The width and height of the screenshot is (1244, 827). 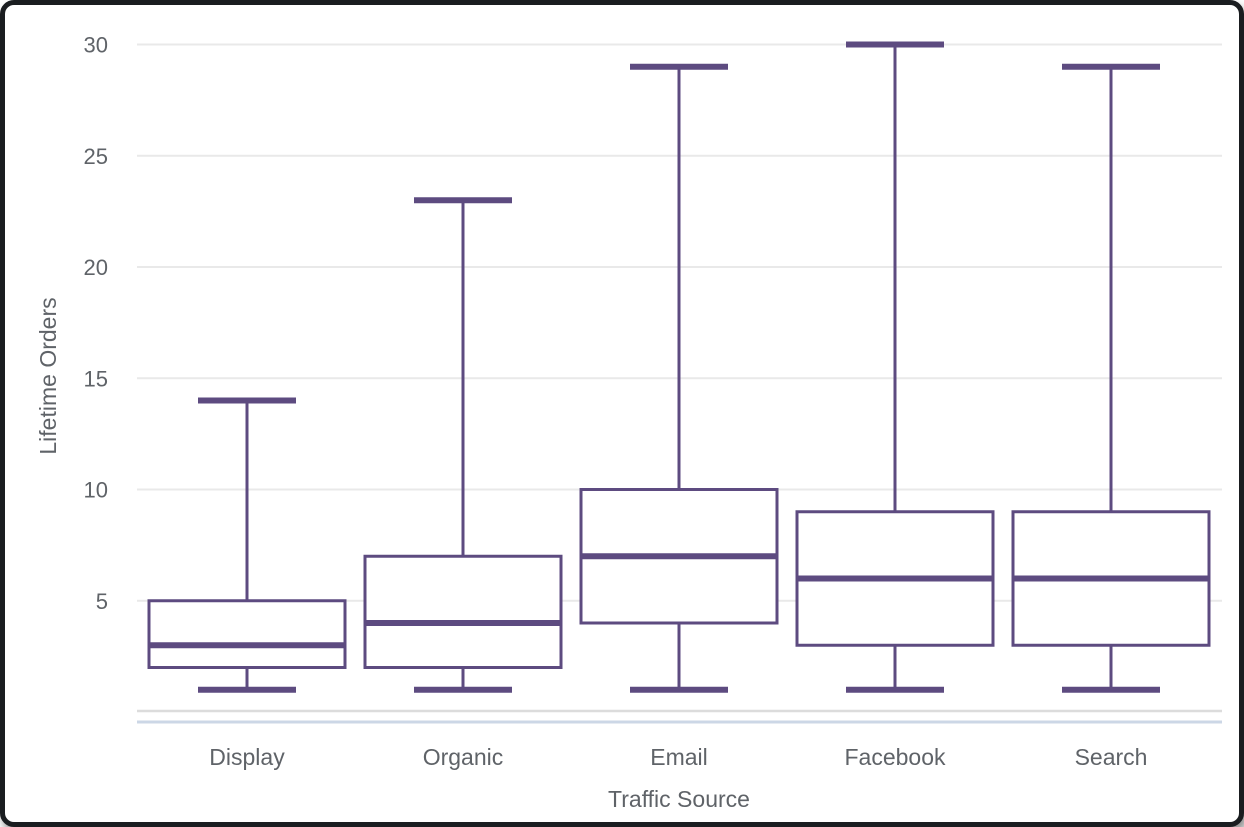 What do you see at coordinates (1111, 378) in the screenshot?
I see `boxplot-search` at bounding box center [1111, 378].